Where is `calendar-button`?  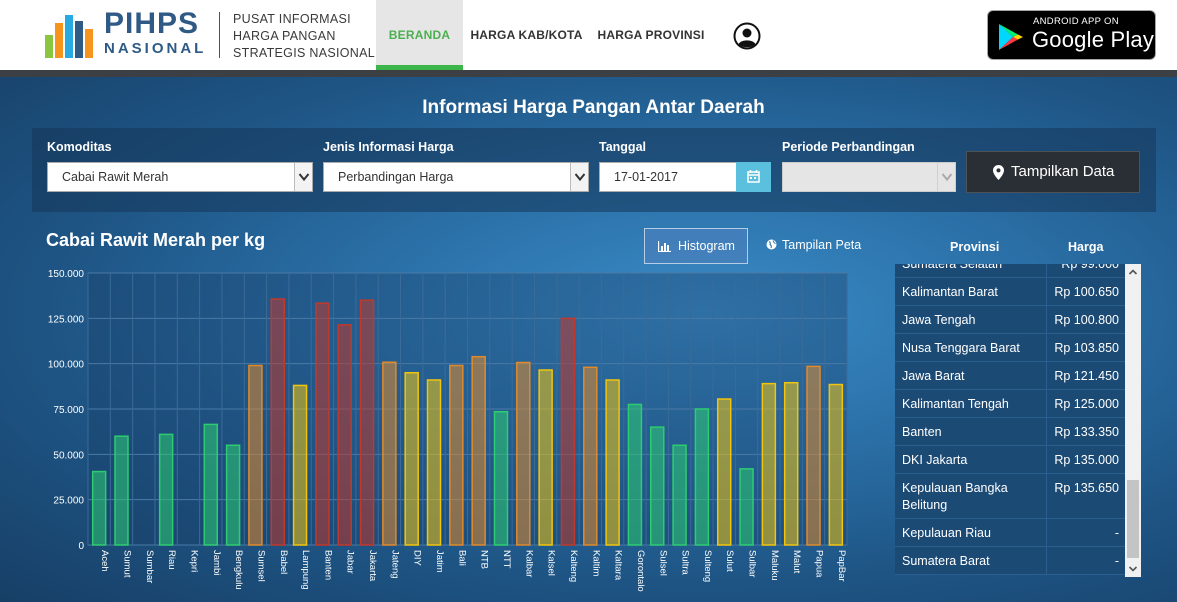
calendar-button is located at coordinates (753, 177).